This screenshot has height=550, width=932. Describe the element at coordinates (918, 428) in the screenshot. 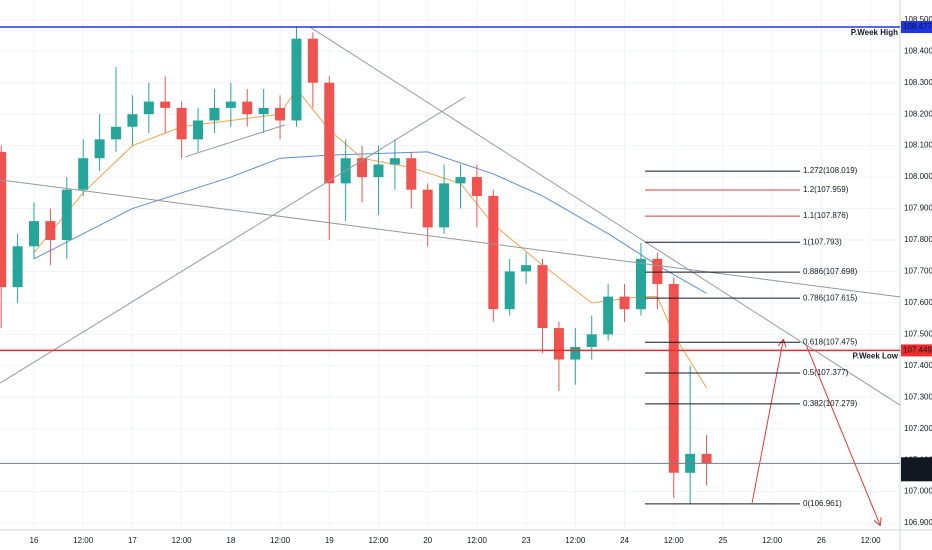

I see `y-tick-label: 107.200` at that location.